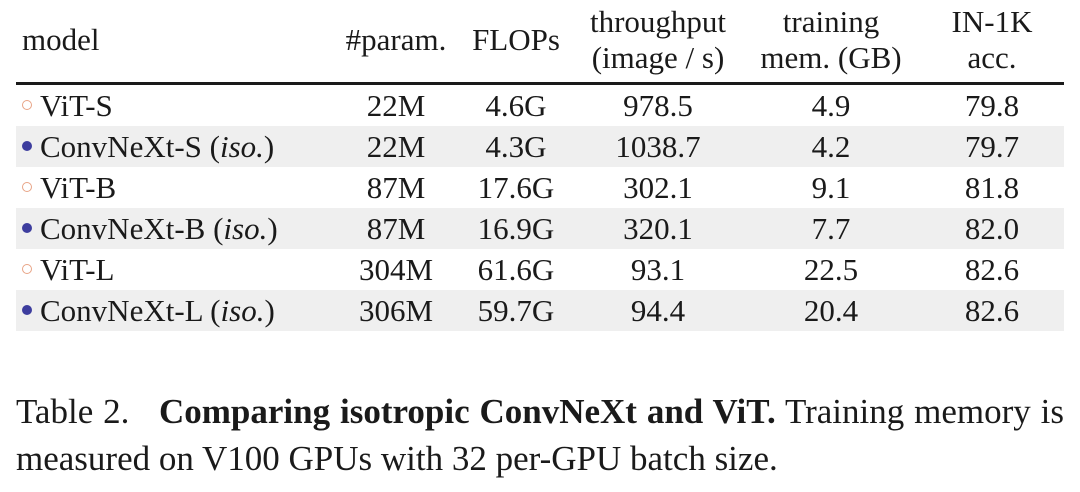 The height and width of the screenshot is (492, 1080). I want to click on header-training-line2: mem. (GB), so click(831, 57).